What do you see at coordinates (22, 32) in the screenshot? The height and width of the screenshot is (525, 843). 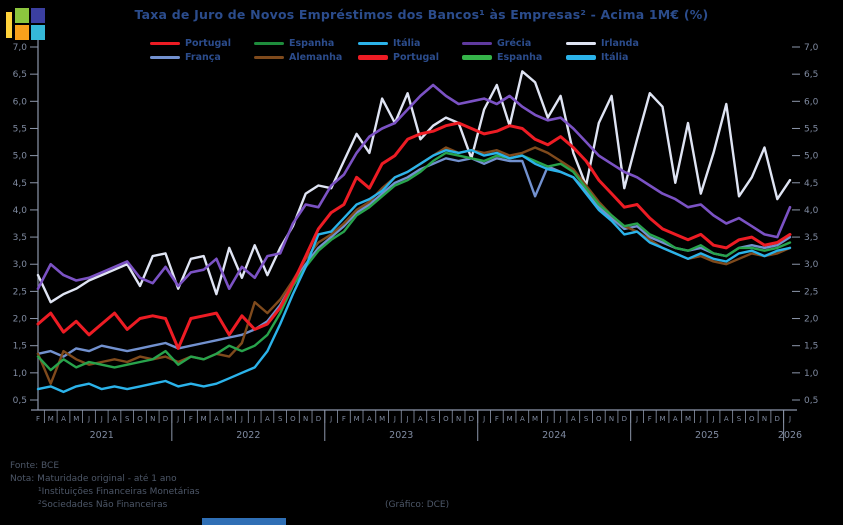 I see `logo-square-orange` at bounding box center [22, 32].